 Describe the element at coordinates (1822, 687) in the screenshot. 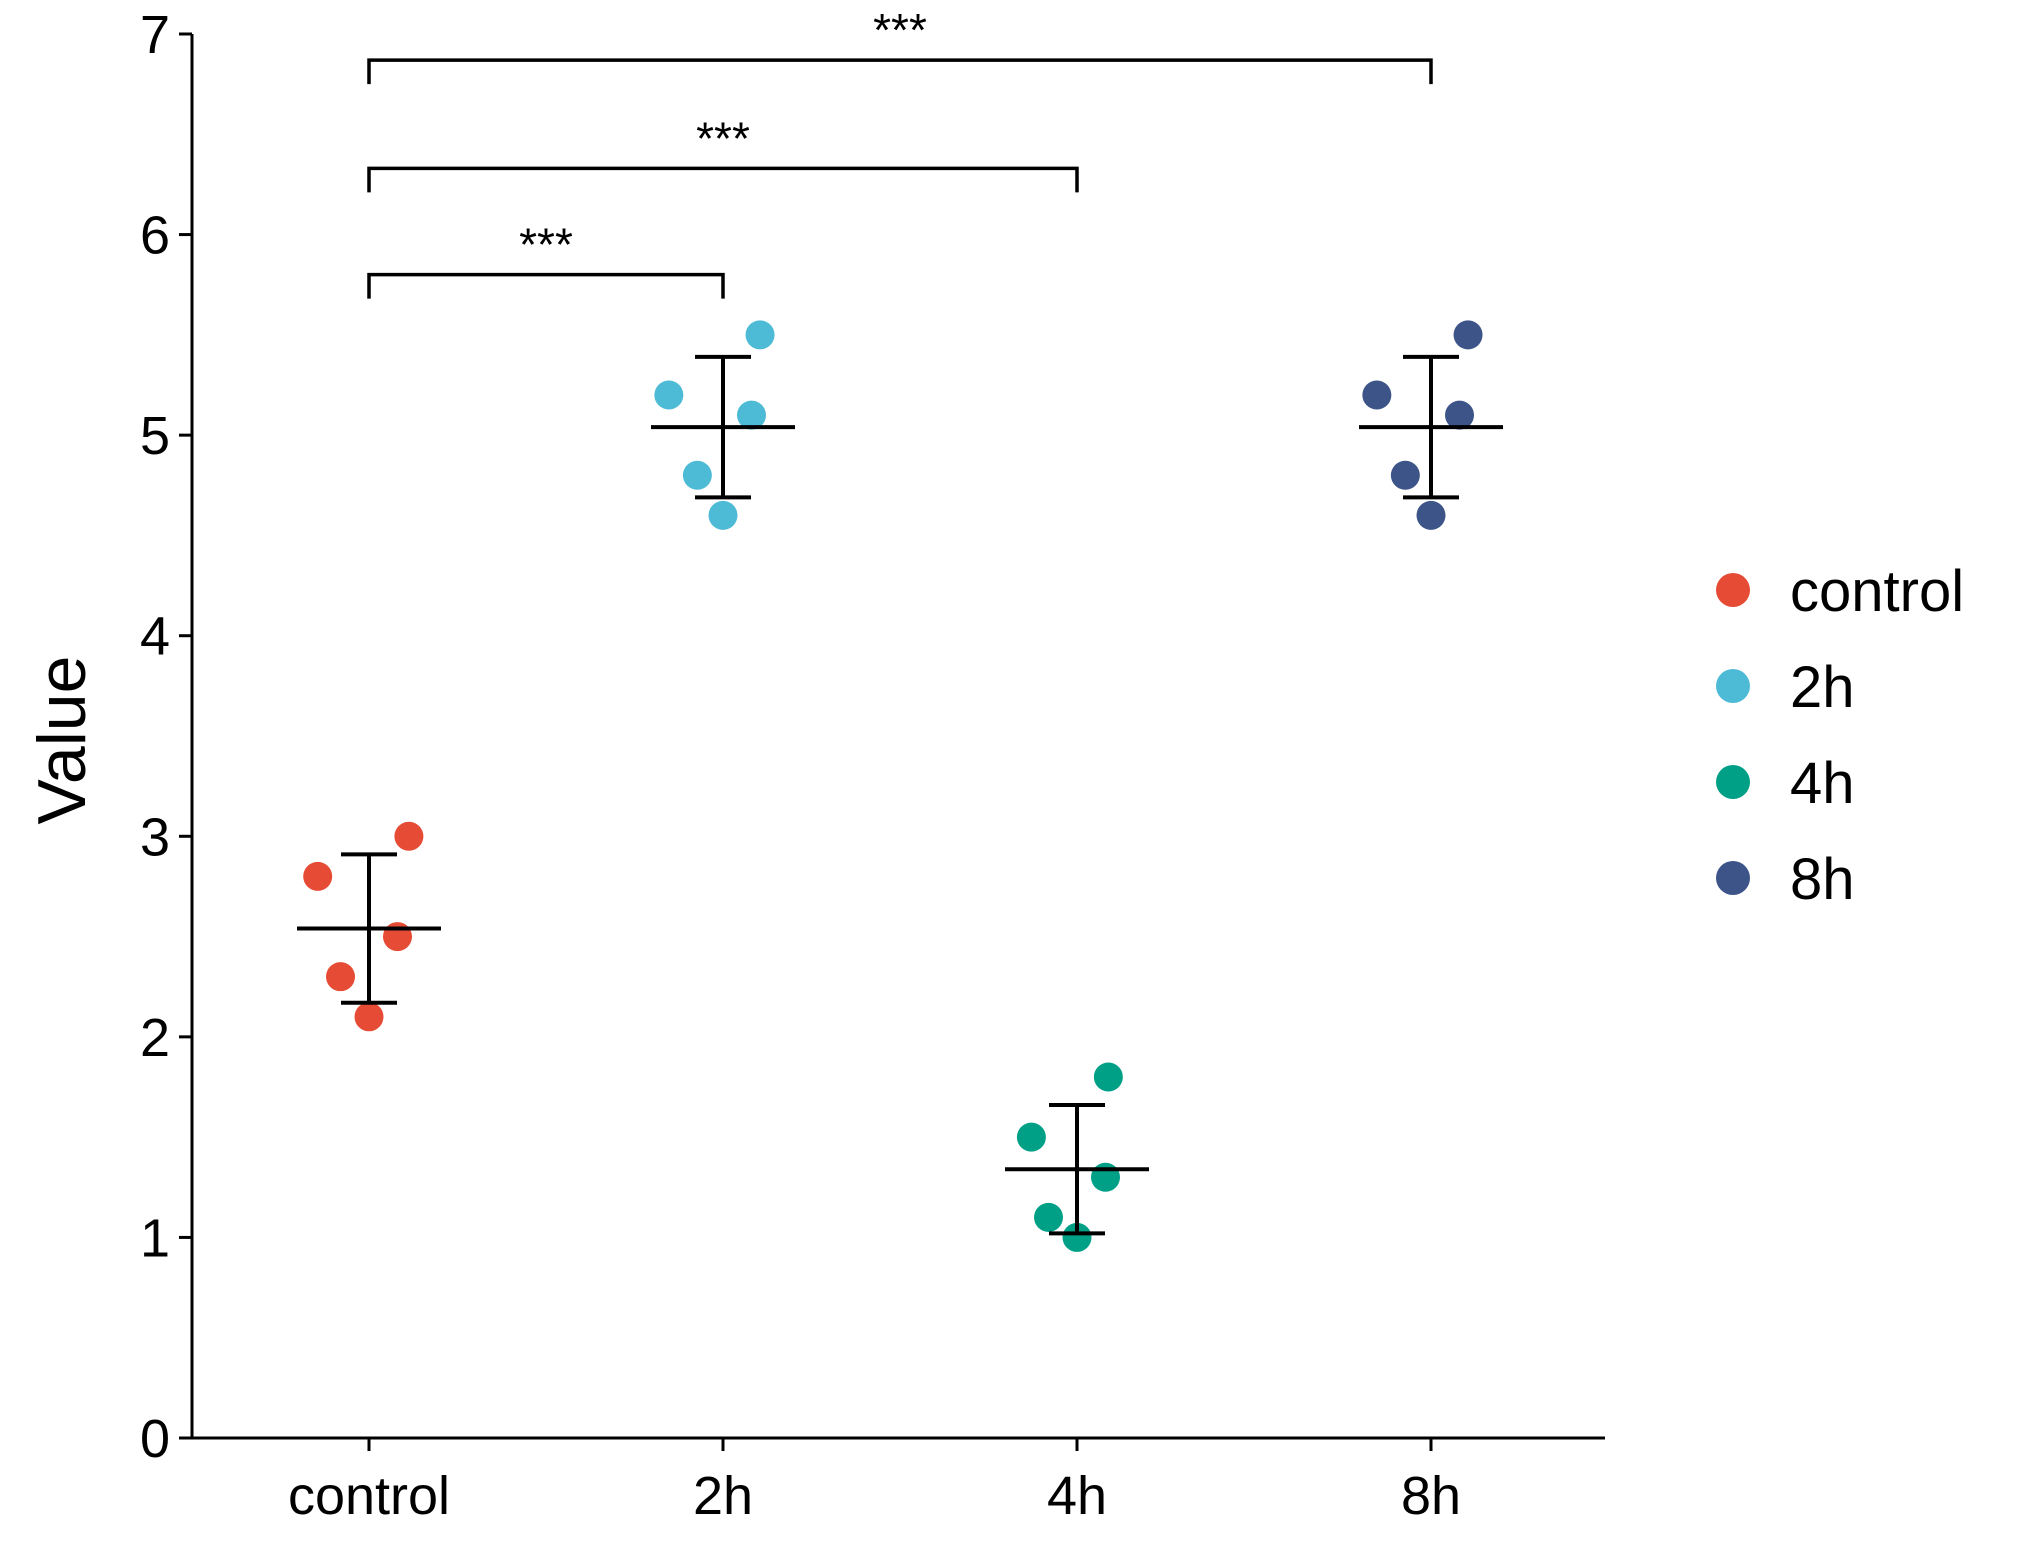

I see `legend-label: 2h` at that location.